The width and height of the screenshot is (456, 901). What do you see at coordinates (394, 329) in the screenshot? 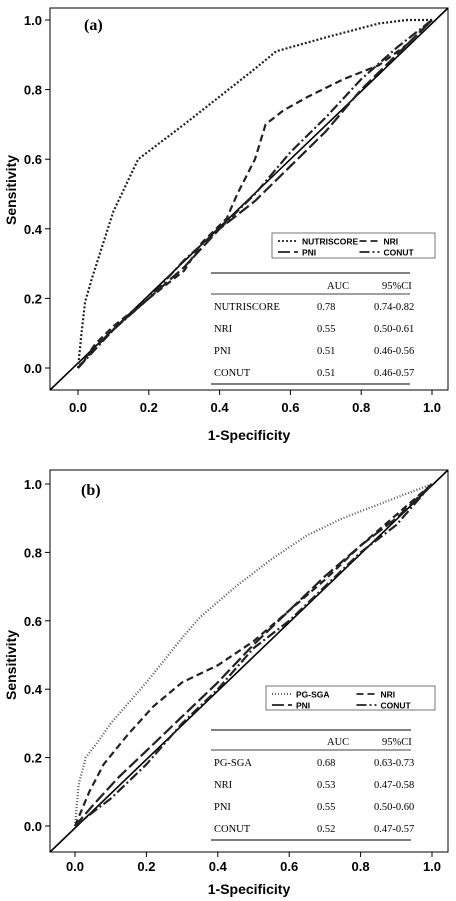
I see `table-cell: 0.50-0.61` at bounding box center [394, 329].